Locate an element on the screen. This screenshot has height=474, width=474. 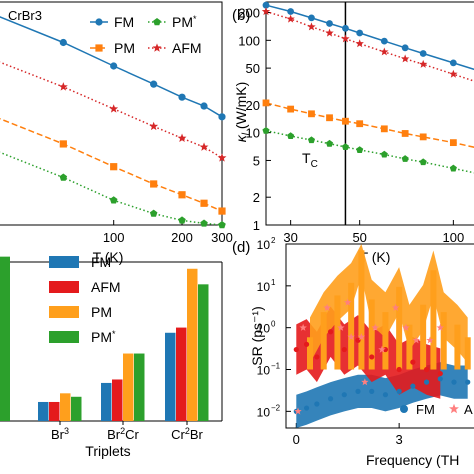
panel-c-category-label-1: Br2Cr is located at coordinates (123, 434).